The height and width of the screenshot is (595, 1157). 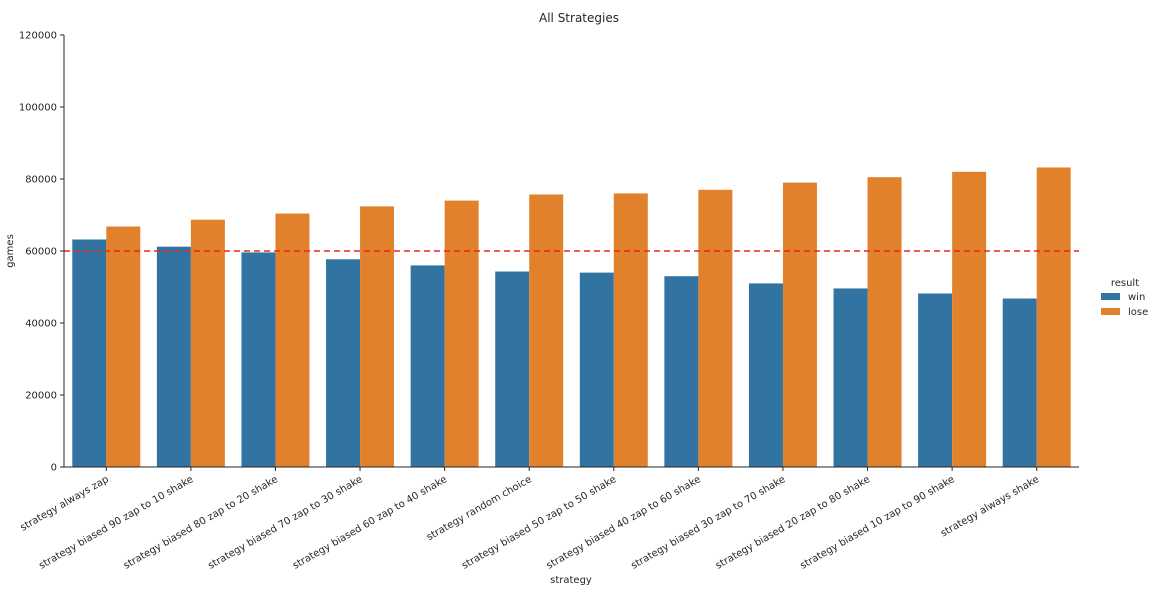 I want to click on y-axis: 0 20000 40000 60000 80000 100000 120000, so click(x=42, y=252).